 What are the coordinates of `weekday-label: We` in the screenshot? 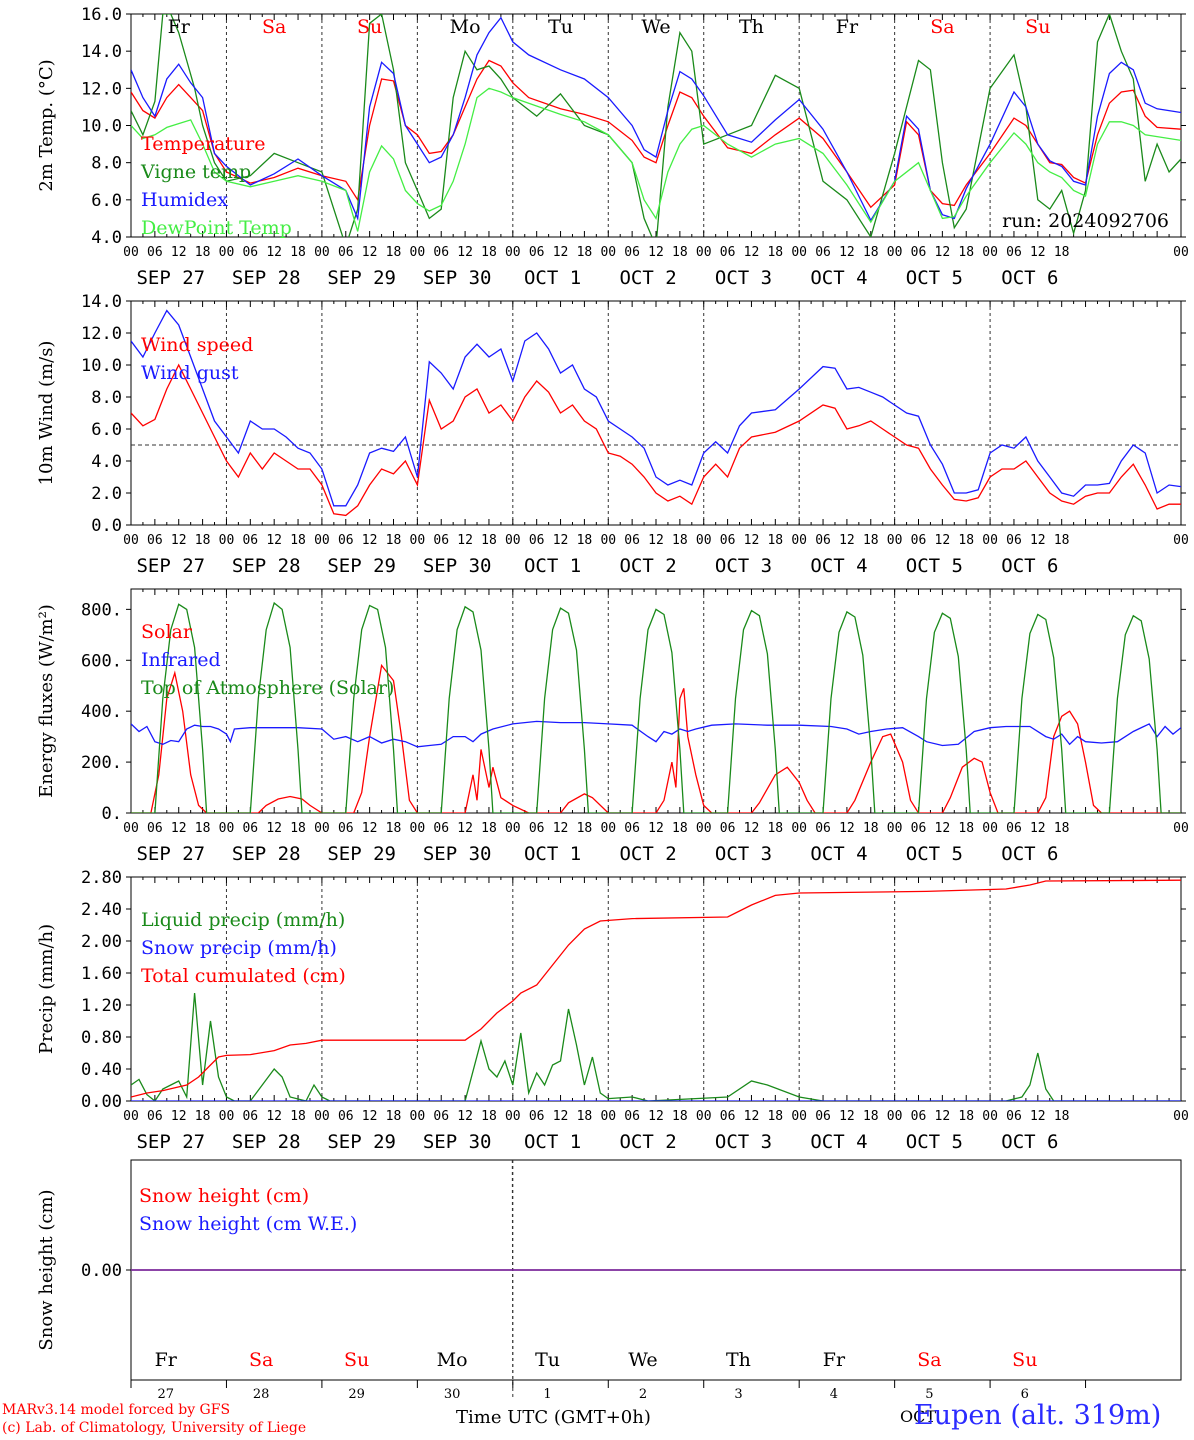 It's located at (655, 27).